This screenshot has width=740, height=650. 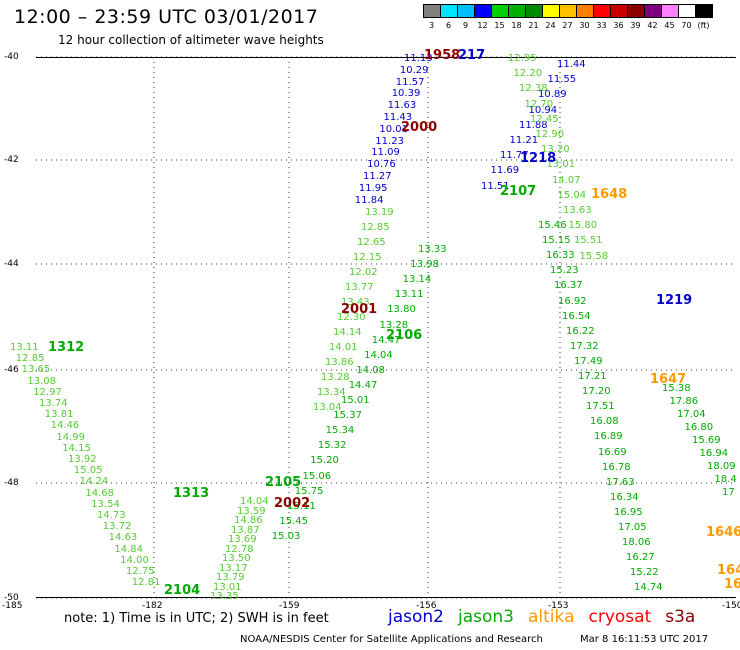 I want to click on latitude-label: -50, so click(x=11, y=598).